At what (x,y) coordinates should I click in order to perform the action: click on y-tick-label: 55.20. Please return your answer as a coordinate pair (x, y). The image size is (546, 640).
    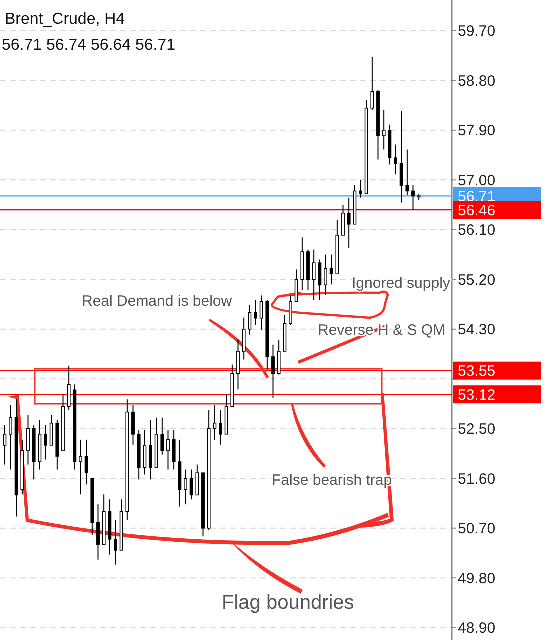
    Looking at the image, I should click on (477, 280).